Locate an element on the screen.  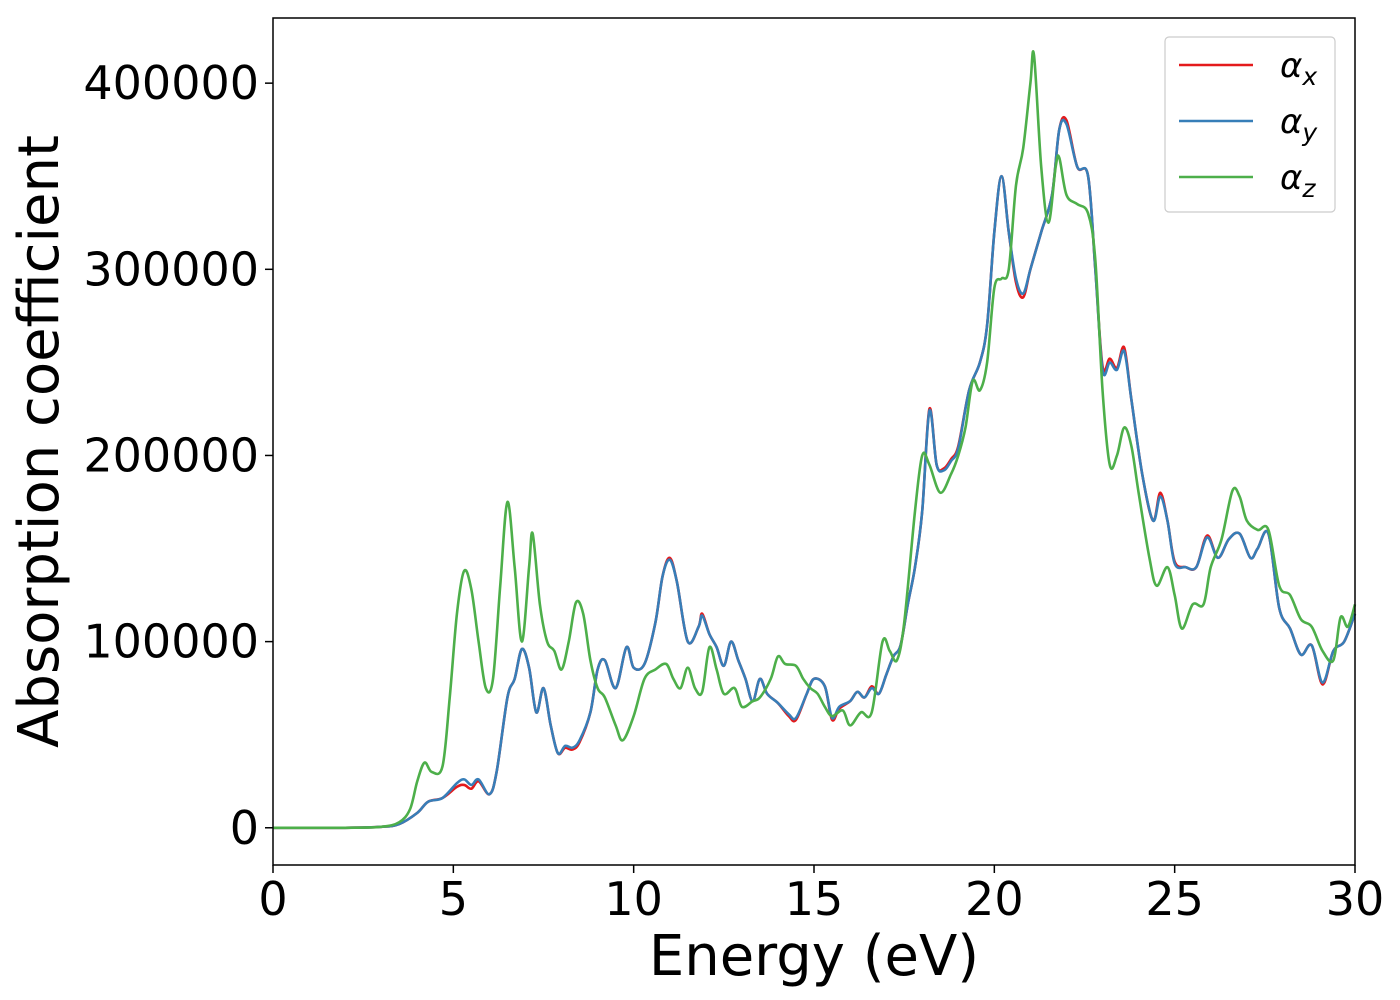
x-tick-label: 20 is located at coordinates (994, 899).